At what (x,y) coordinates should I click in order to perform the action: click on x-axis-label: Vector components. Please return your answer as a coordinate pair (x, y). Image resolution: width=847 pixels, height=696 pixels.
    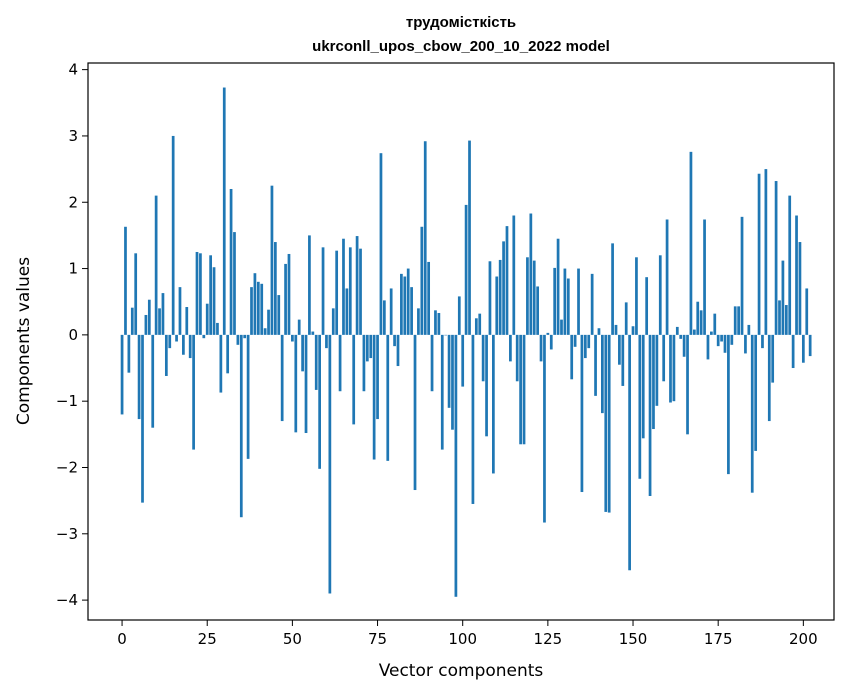
    Looking at the image, I should click on (461, 671).